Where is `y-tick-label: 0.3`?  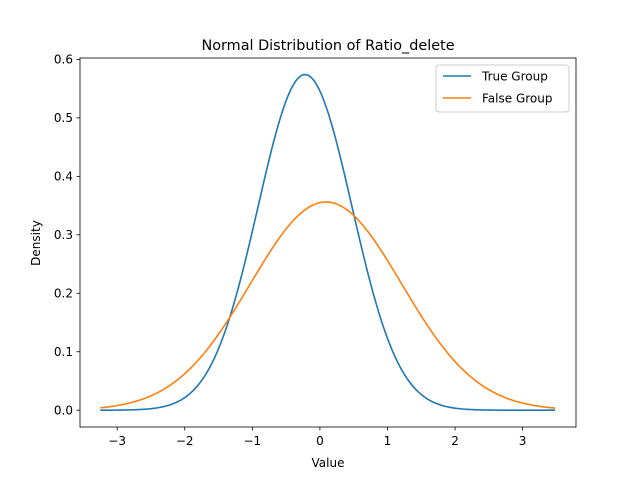
y-tick-label: 0.3 is located at coordinates (63, 235).